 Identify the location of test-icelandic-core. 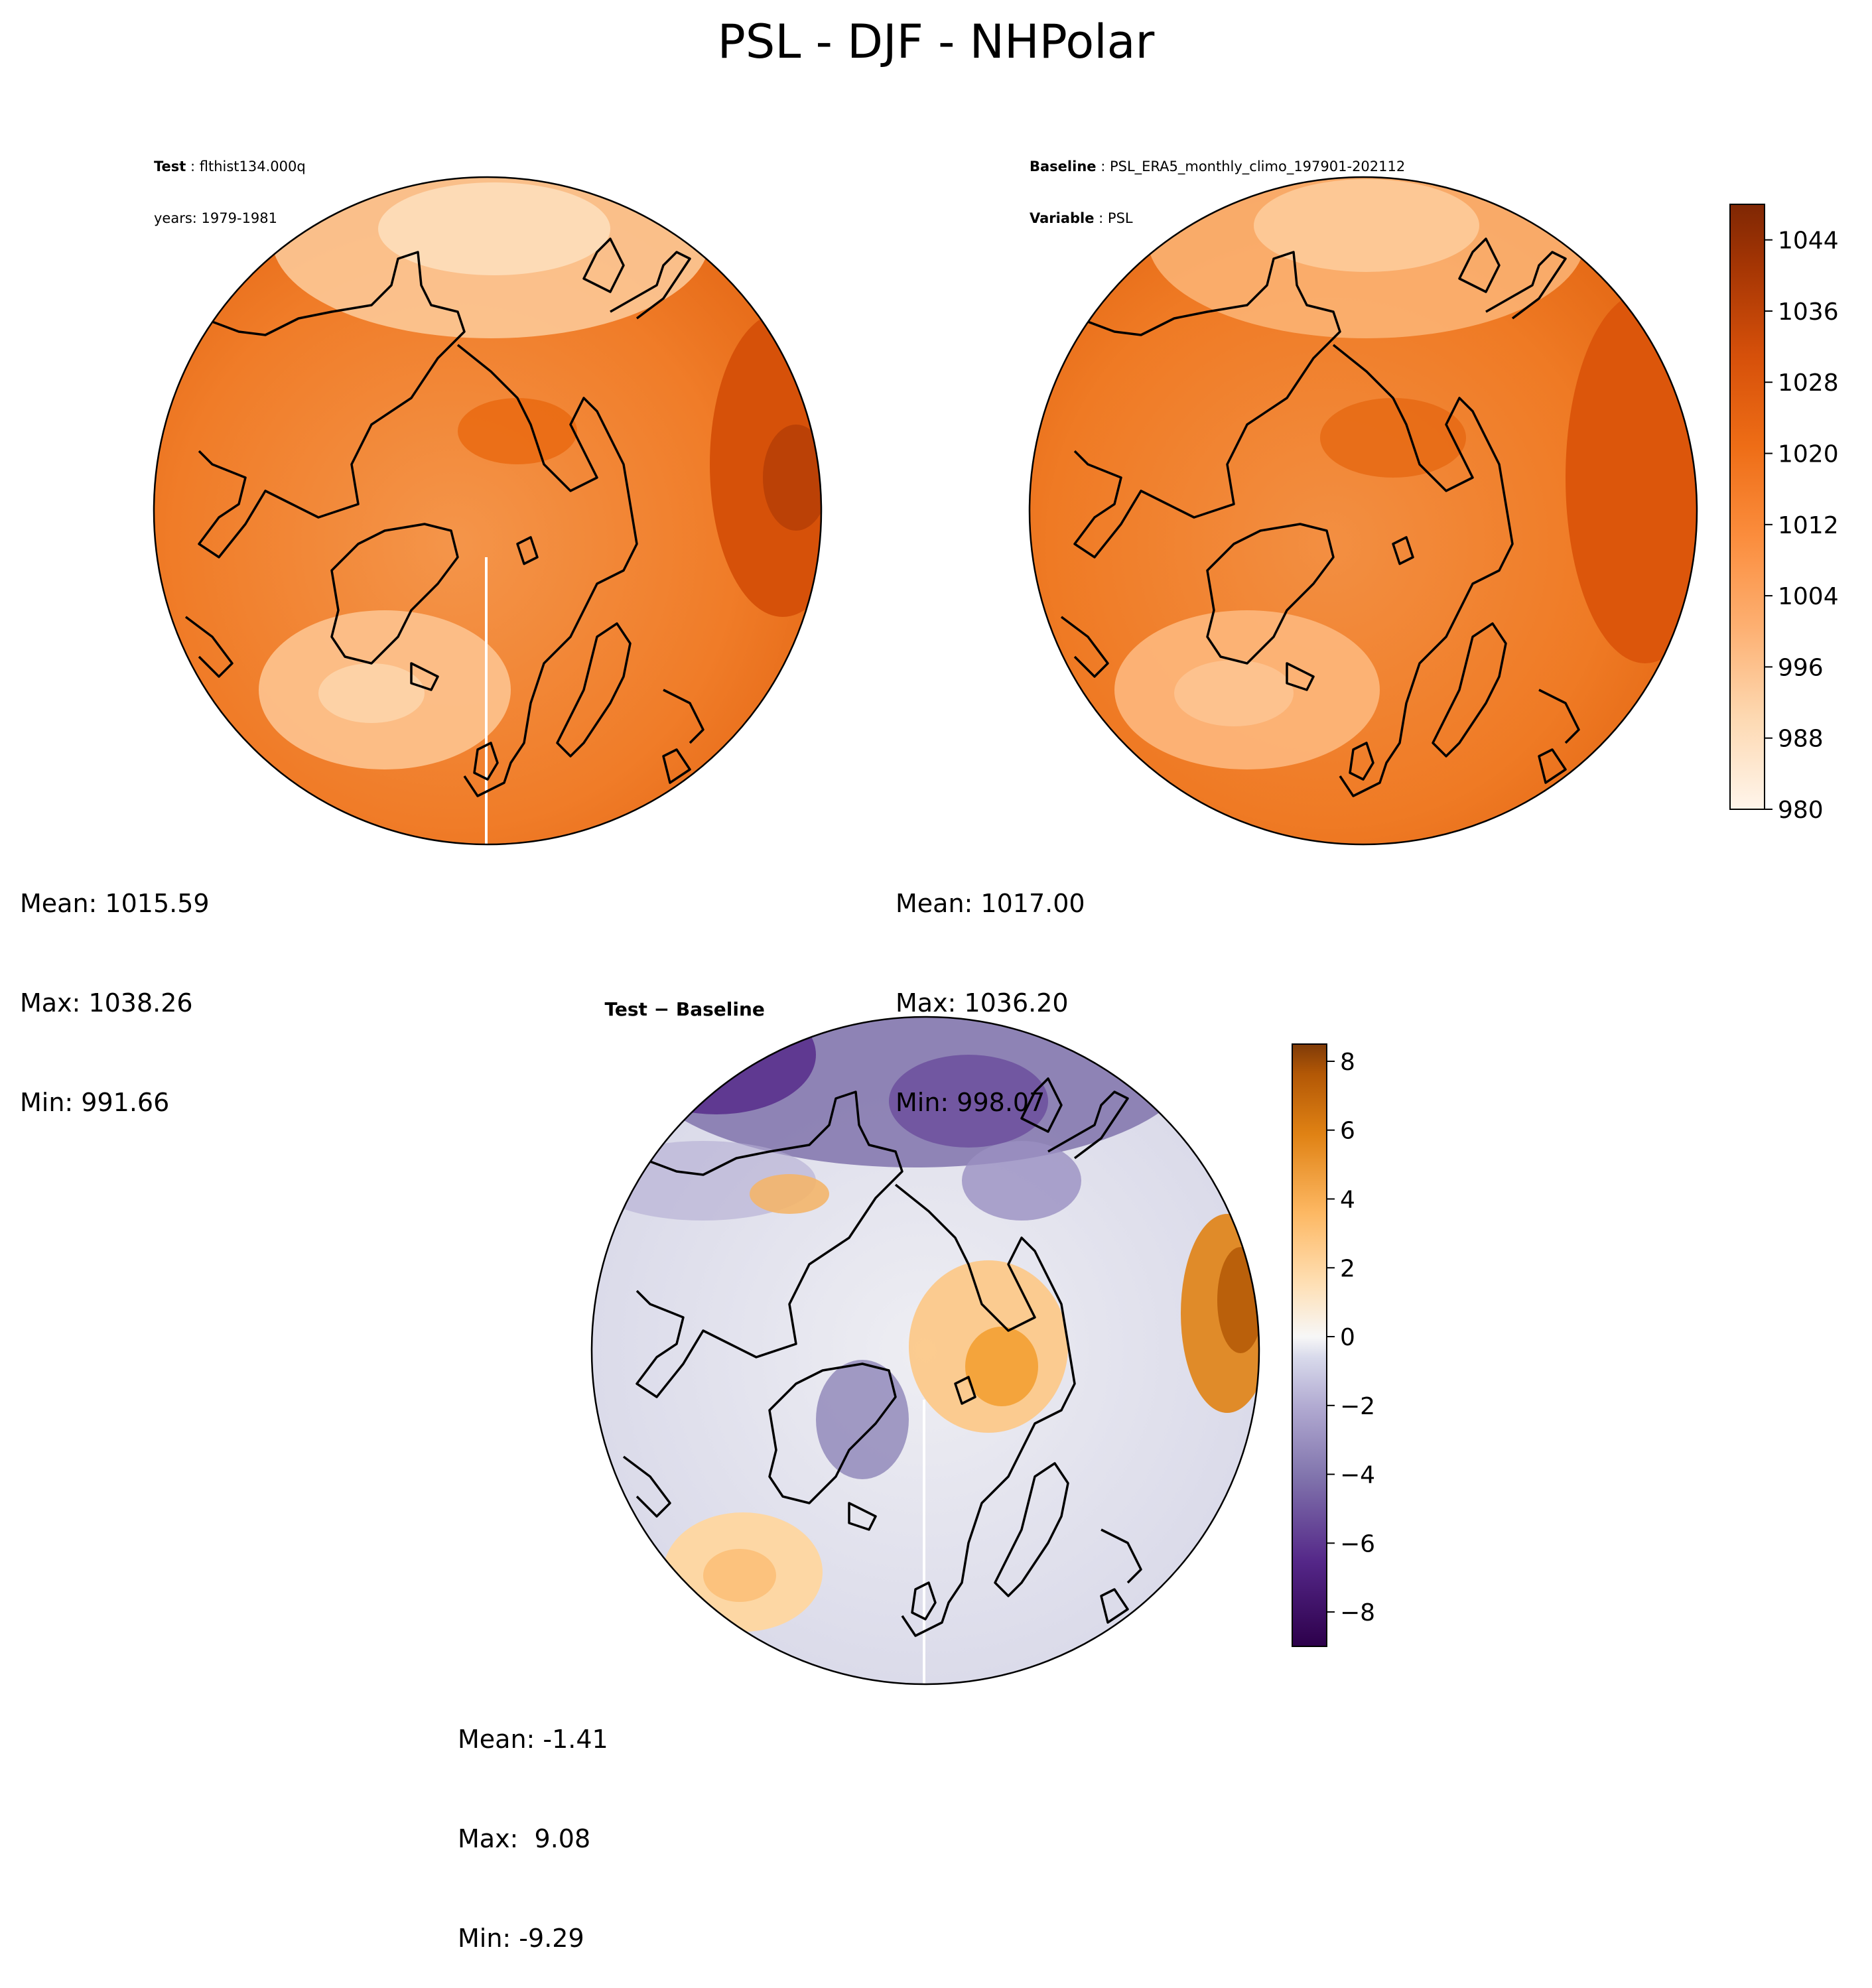
(371, 693).